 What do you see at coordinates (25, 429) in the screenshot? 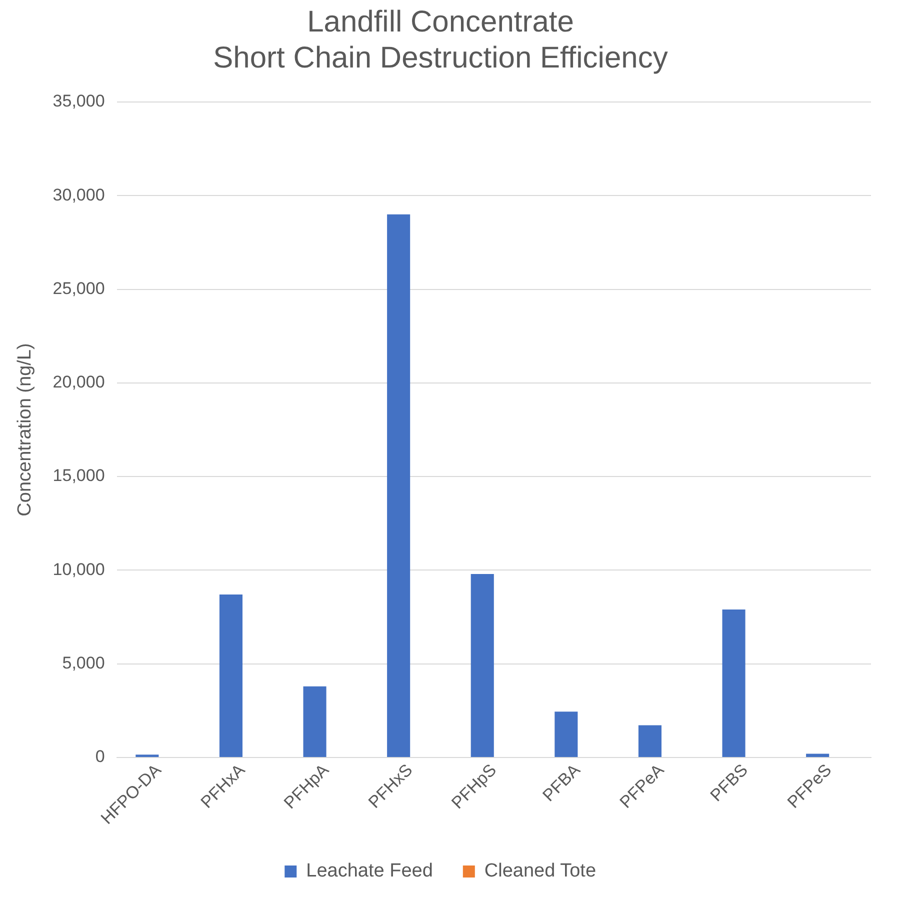
I see `y-axis-title: Concentration (ng/L)` at bounding box center [25, 429].